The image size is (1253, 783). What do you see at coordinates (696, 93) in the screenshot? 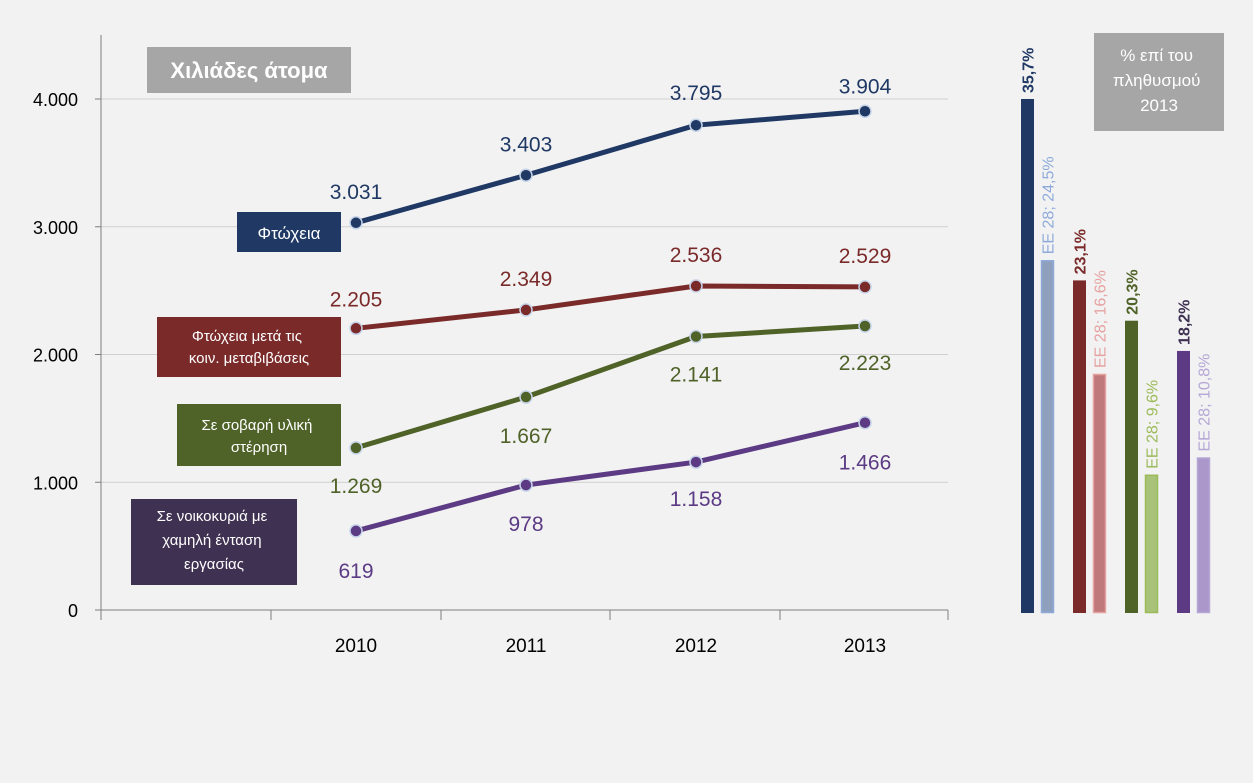
I see `data-label: 3.795` at bounding box center [696, 93].